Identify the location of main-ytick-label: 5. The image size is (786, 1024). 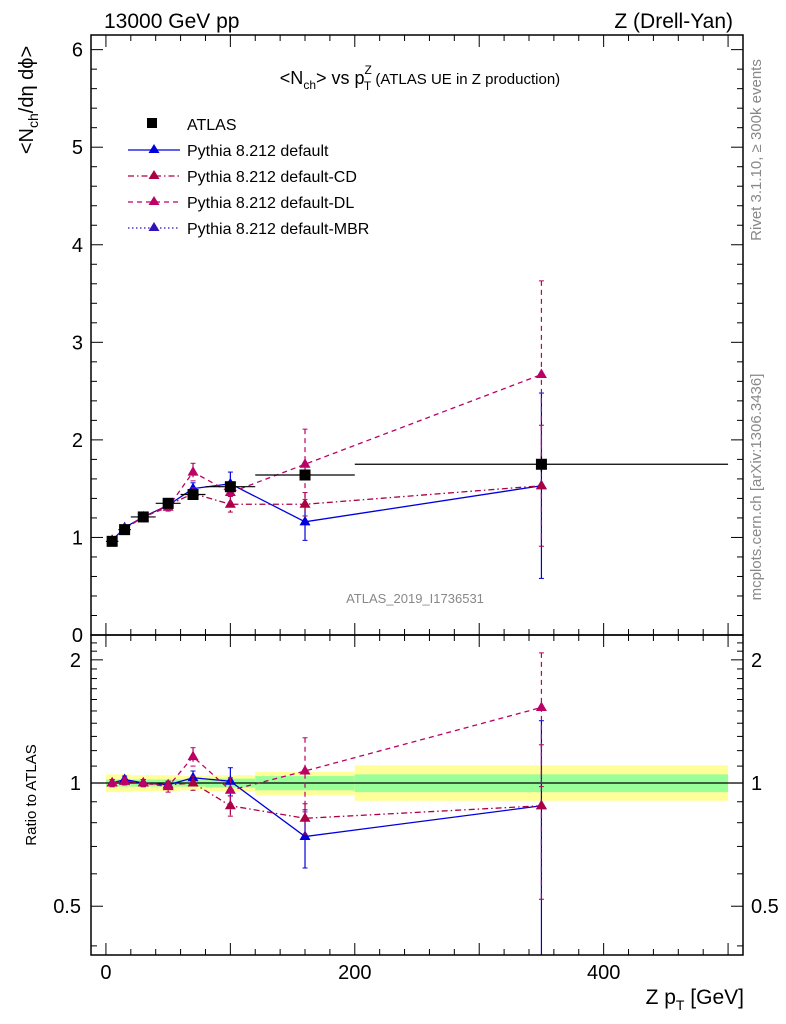
(77, 148).